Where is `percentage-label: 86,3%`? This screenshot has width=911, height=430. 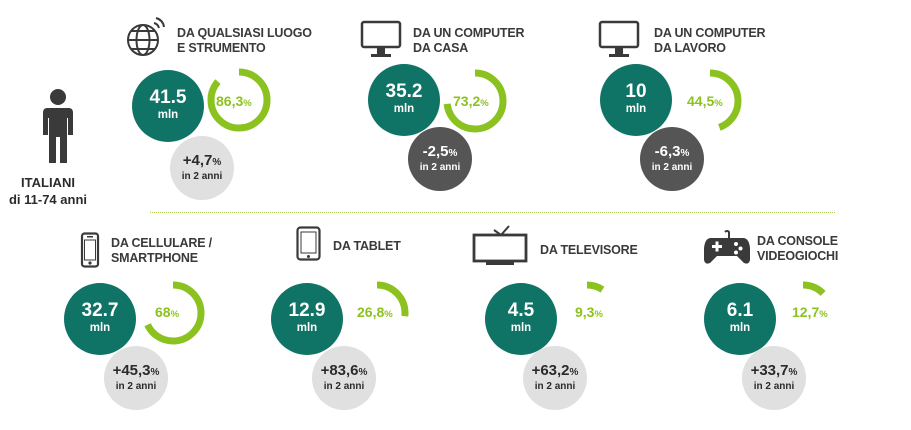 percentage-label: 86,3% is located at coordinates (234, 101).